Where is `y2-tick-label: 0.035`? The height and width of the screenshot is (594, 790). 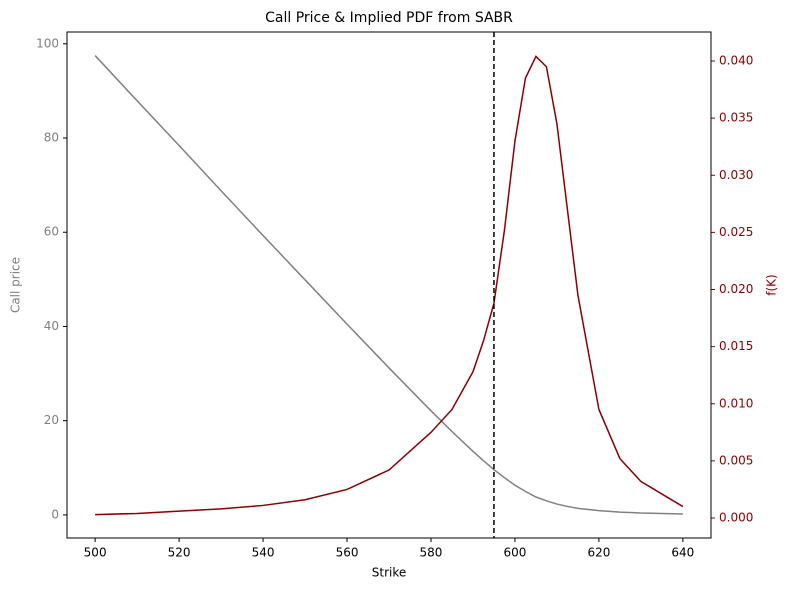
y2-tick-label: 0.035 is located at coordinates (736, 118).